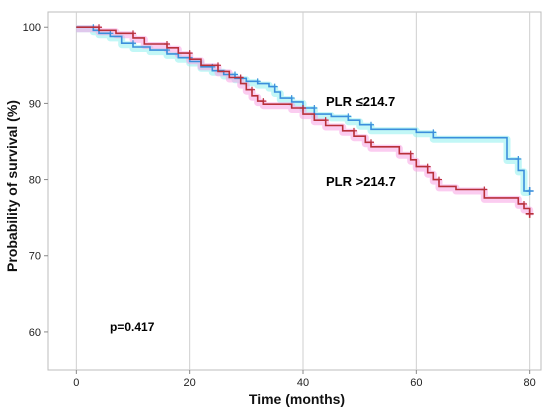 The height and width of the screenshot is (415, 550). I want to click on y-tick-label: 100, so click(32, 28).